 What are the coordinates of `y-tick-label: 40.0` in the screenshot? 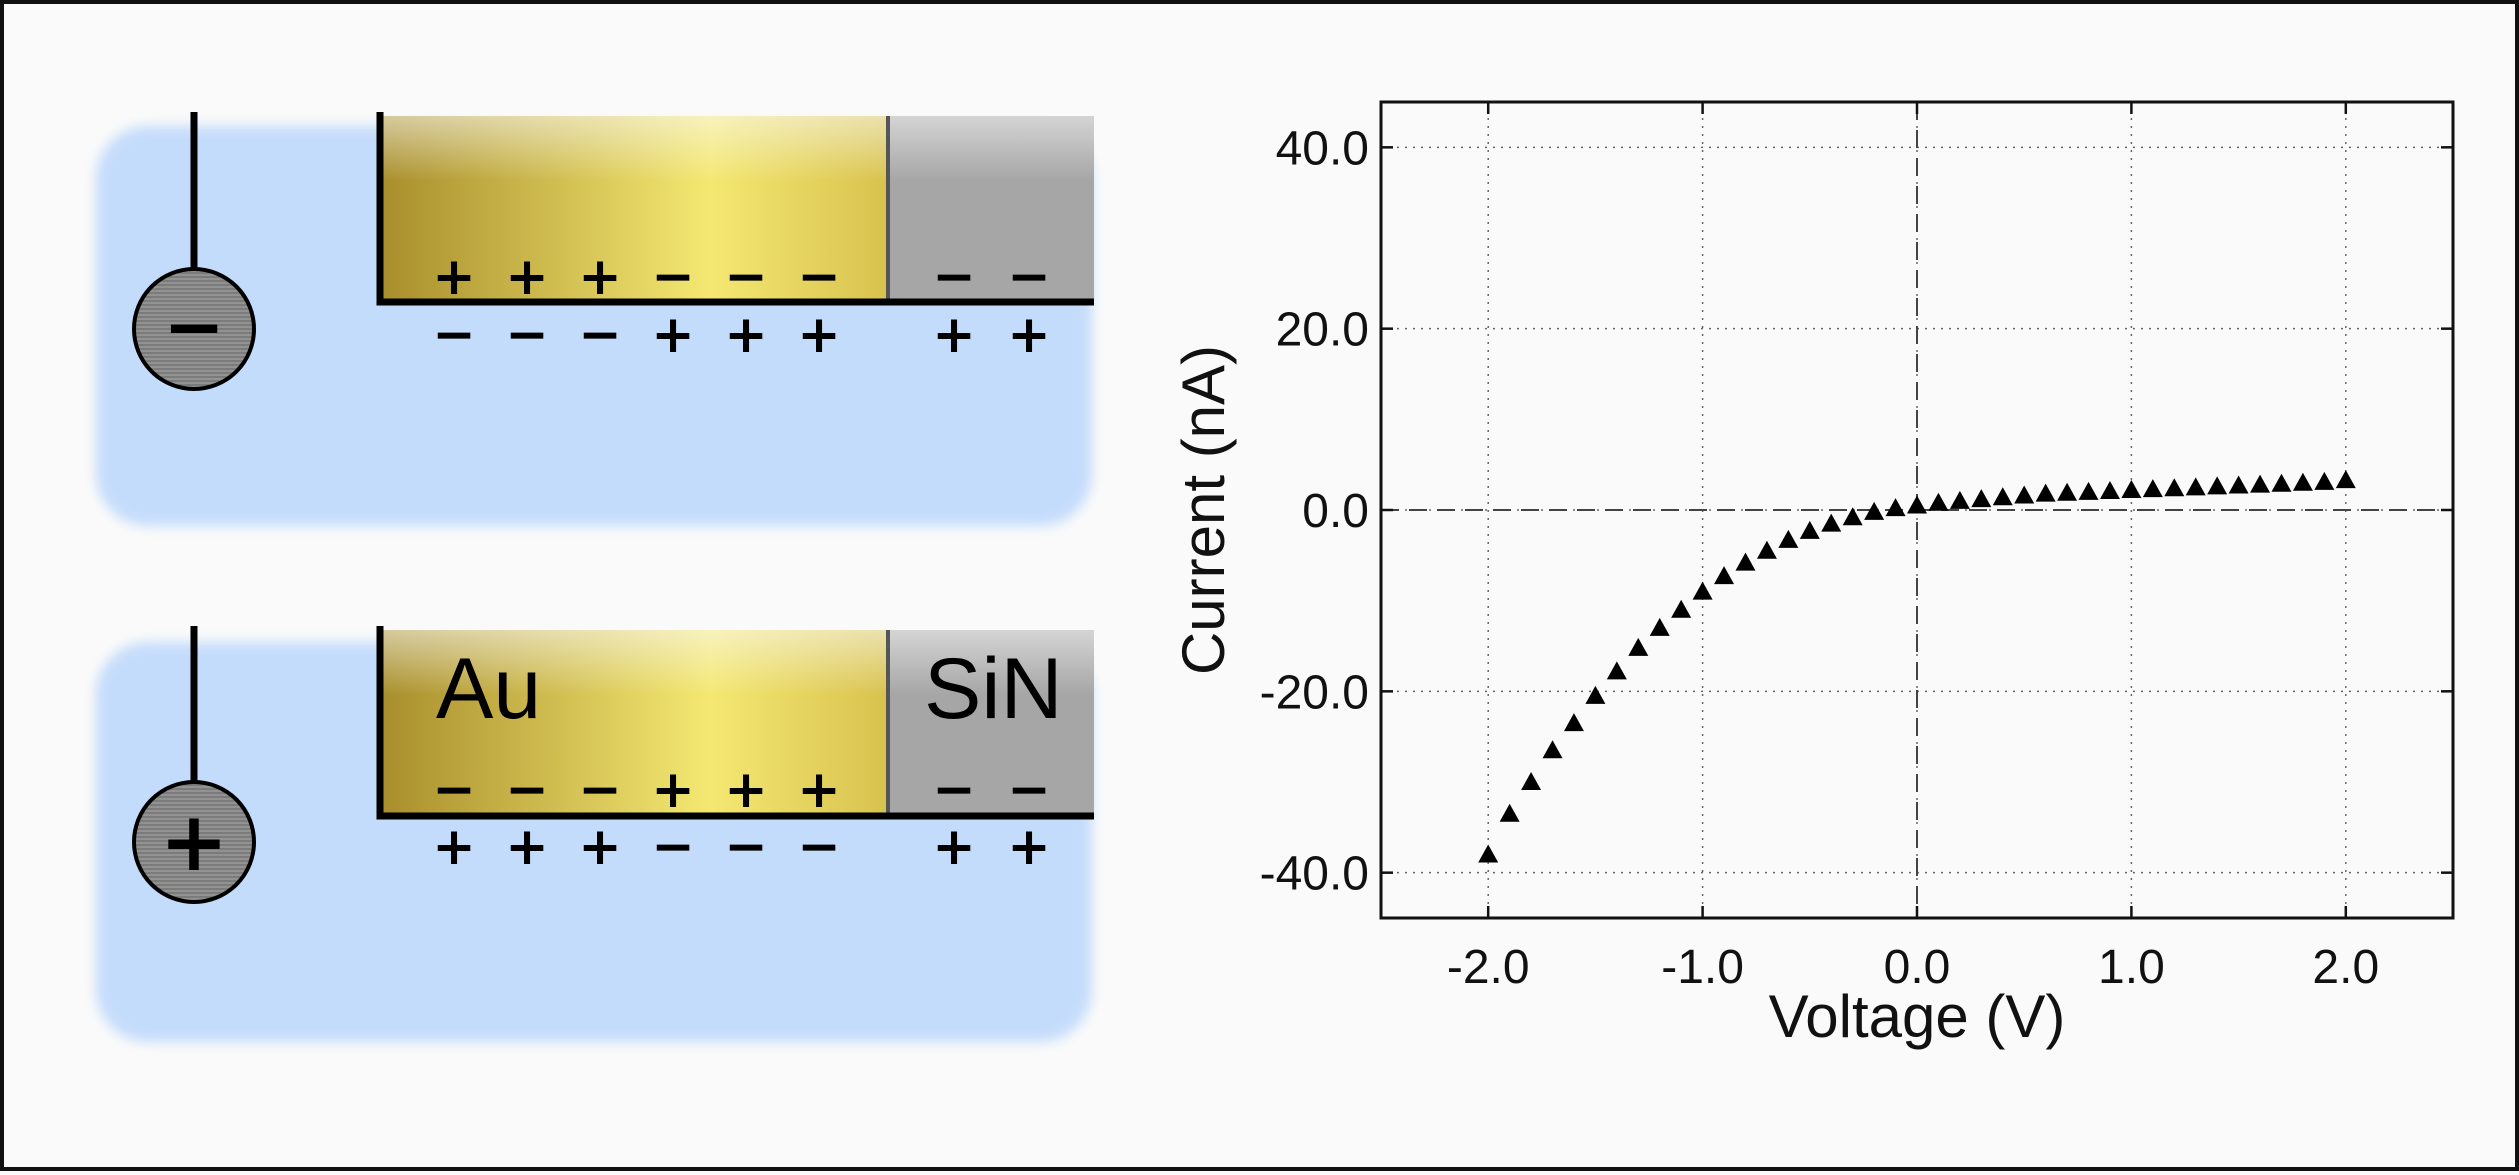 It's located at (1322, 148).